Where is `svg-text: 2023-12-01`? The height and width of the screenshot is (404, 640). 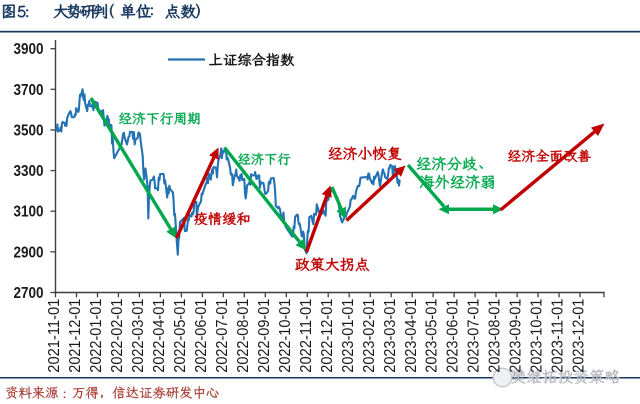
svg-text: 2023-12-01 is located at coordinates (579, 336).